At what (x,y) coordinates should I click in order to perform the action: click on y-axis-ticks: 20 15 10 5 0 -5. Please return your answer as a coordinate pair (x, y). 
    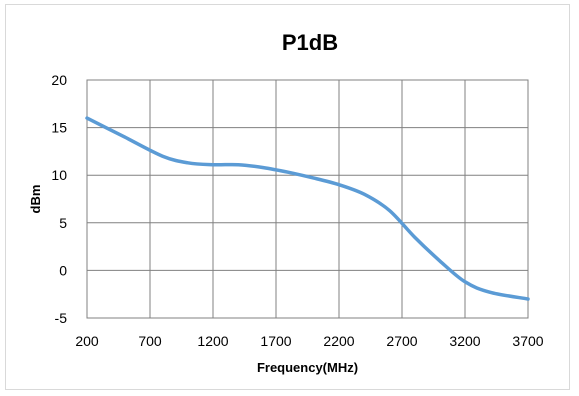
    Looking at the image, I should click on (59, 199).